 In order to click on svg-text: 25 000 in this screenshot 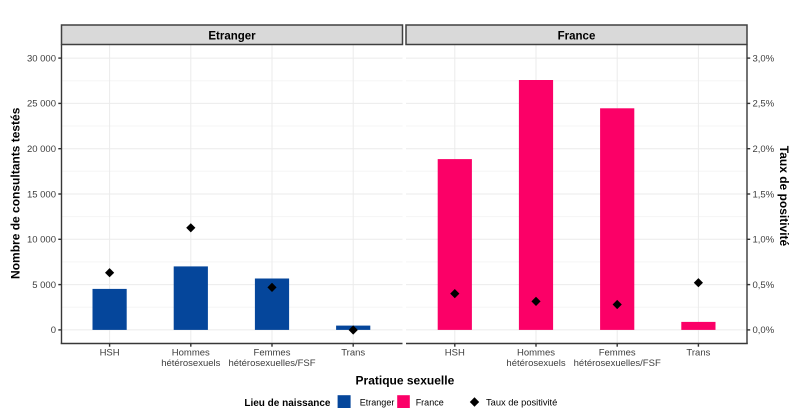, I will do `click(41, 104)`.